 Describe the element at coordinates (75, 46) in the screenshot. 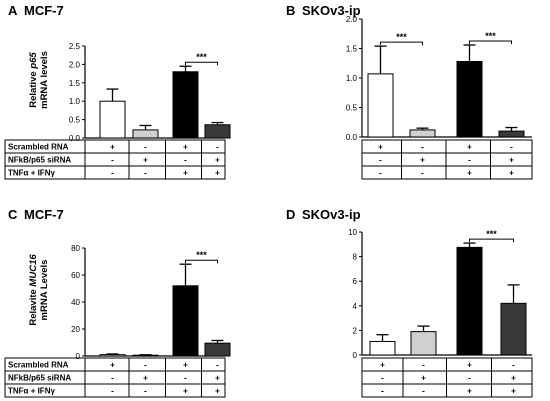

I see `y-tick-label: 2.5` at that location.